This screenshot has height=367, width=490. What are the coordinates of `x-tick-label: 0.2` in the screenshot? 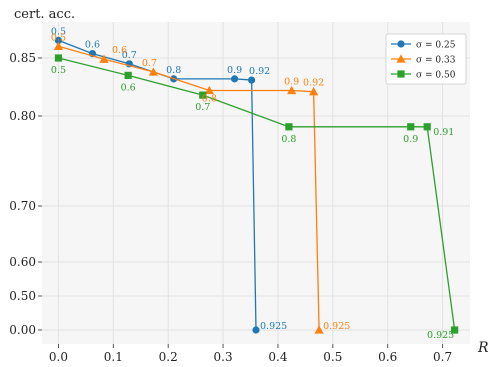 It's located at (168, 357).